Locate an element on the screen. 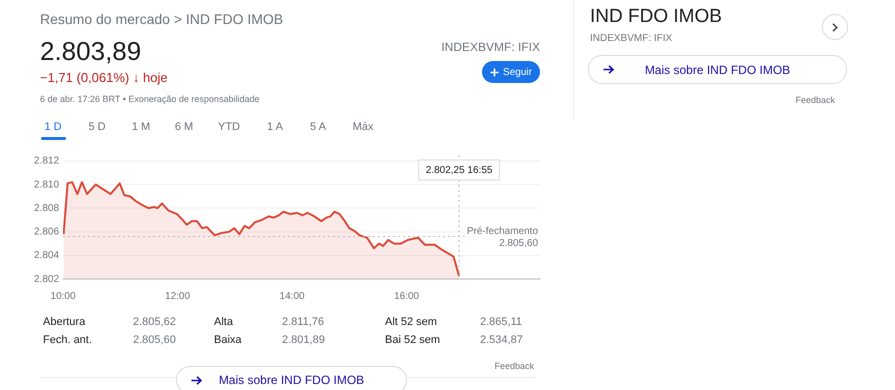  text: Abertura is located at coordinates (64, 322).